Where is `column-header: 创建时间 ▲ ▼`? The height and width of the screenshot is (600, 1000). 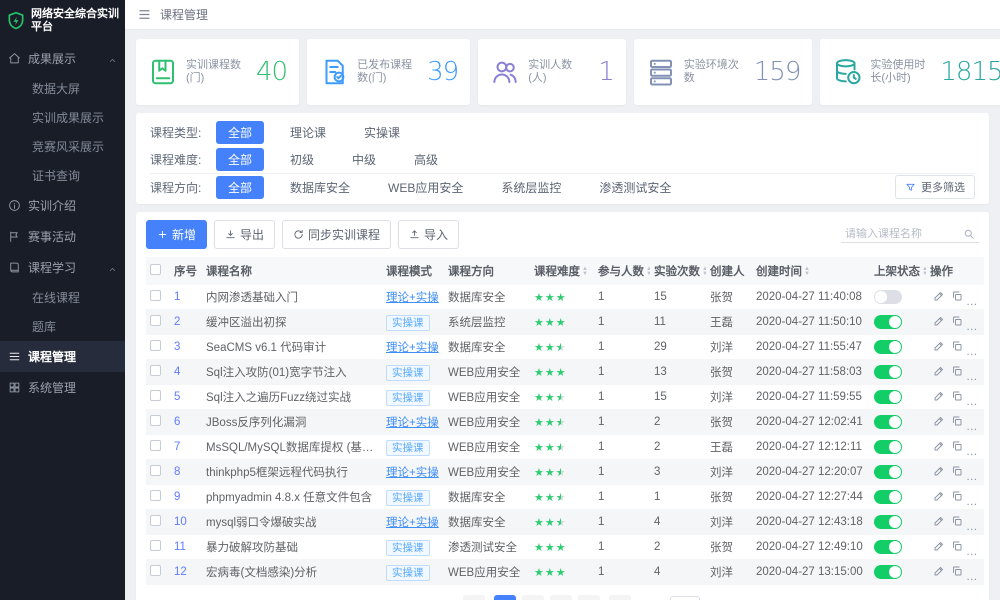 column-header: 创建时间 ▲ ▼ is located at coordinates (811, 271).